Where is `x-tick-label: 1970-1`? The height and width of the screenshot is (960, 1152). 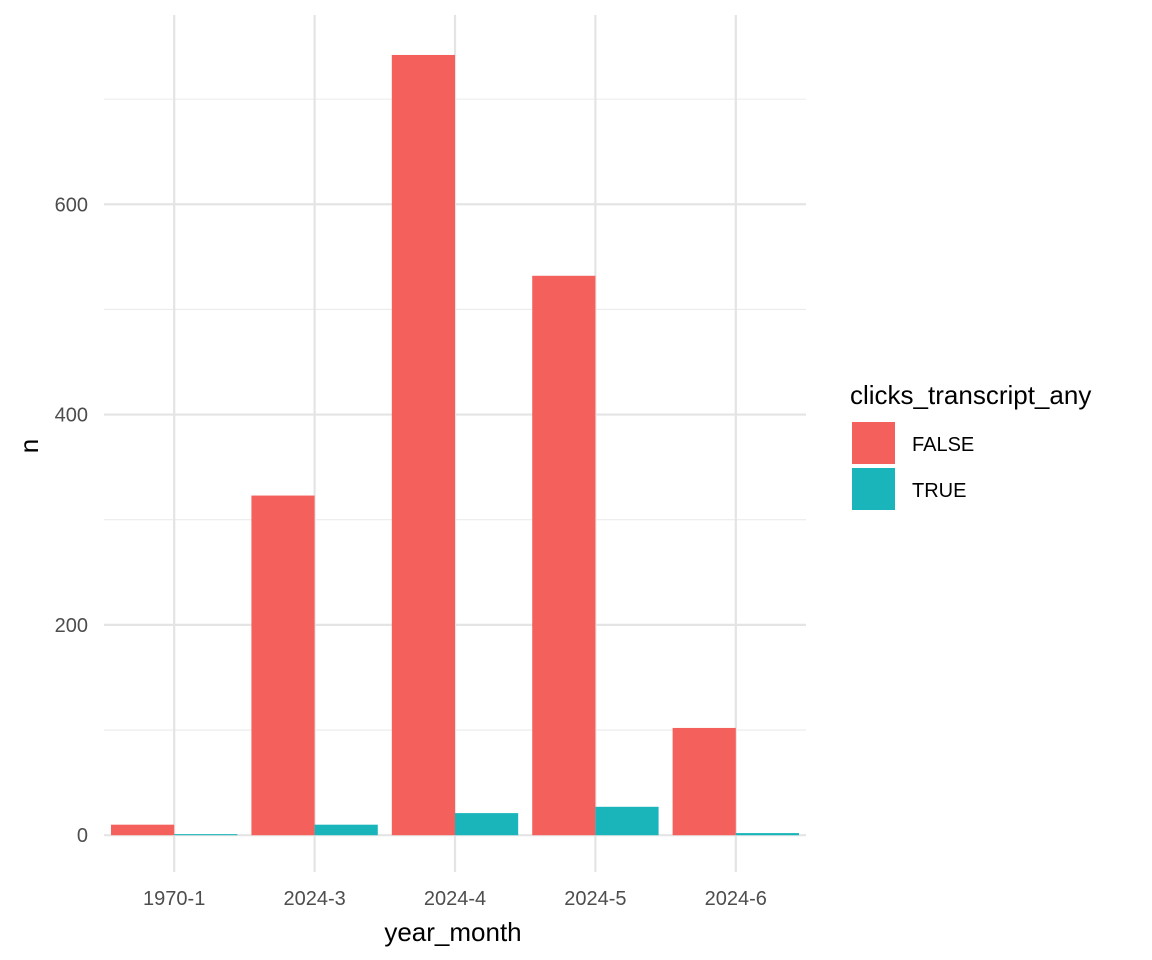
x-tick-label: 1970-1 is located at coordinates (174, 899).